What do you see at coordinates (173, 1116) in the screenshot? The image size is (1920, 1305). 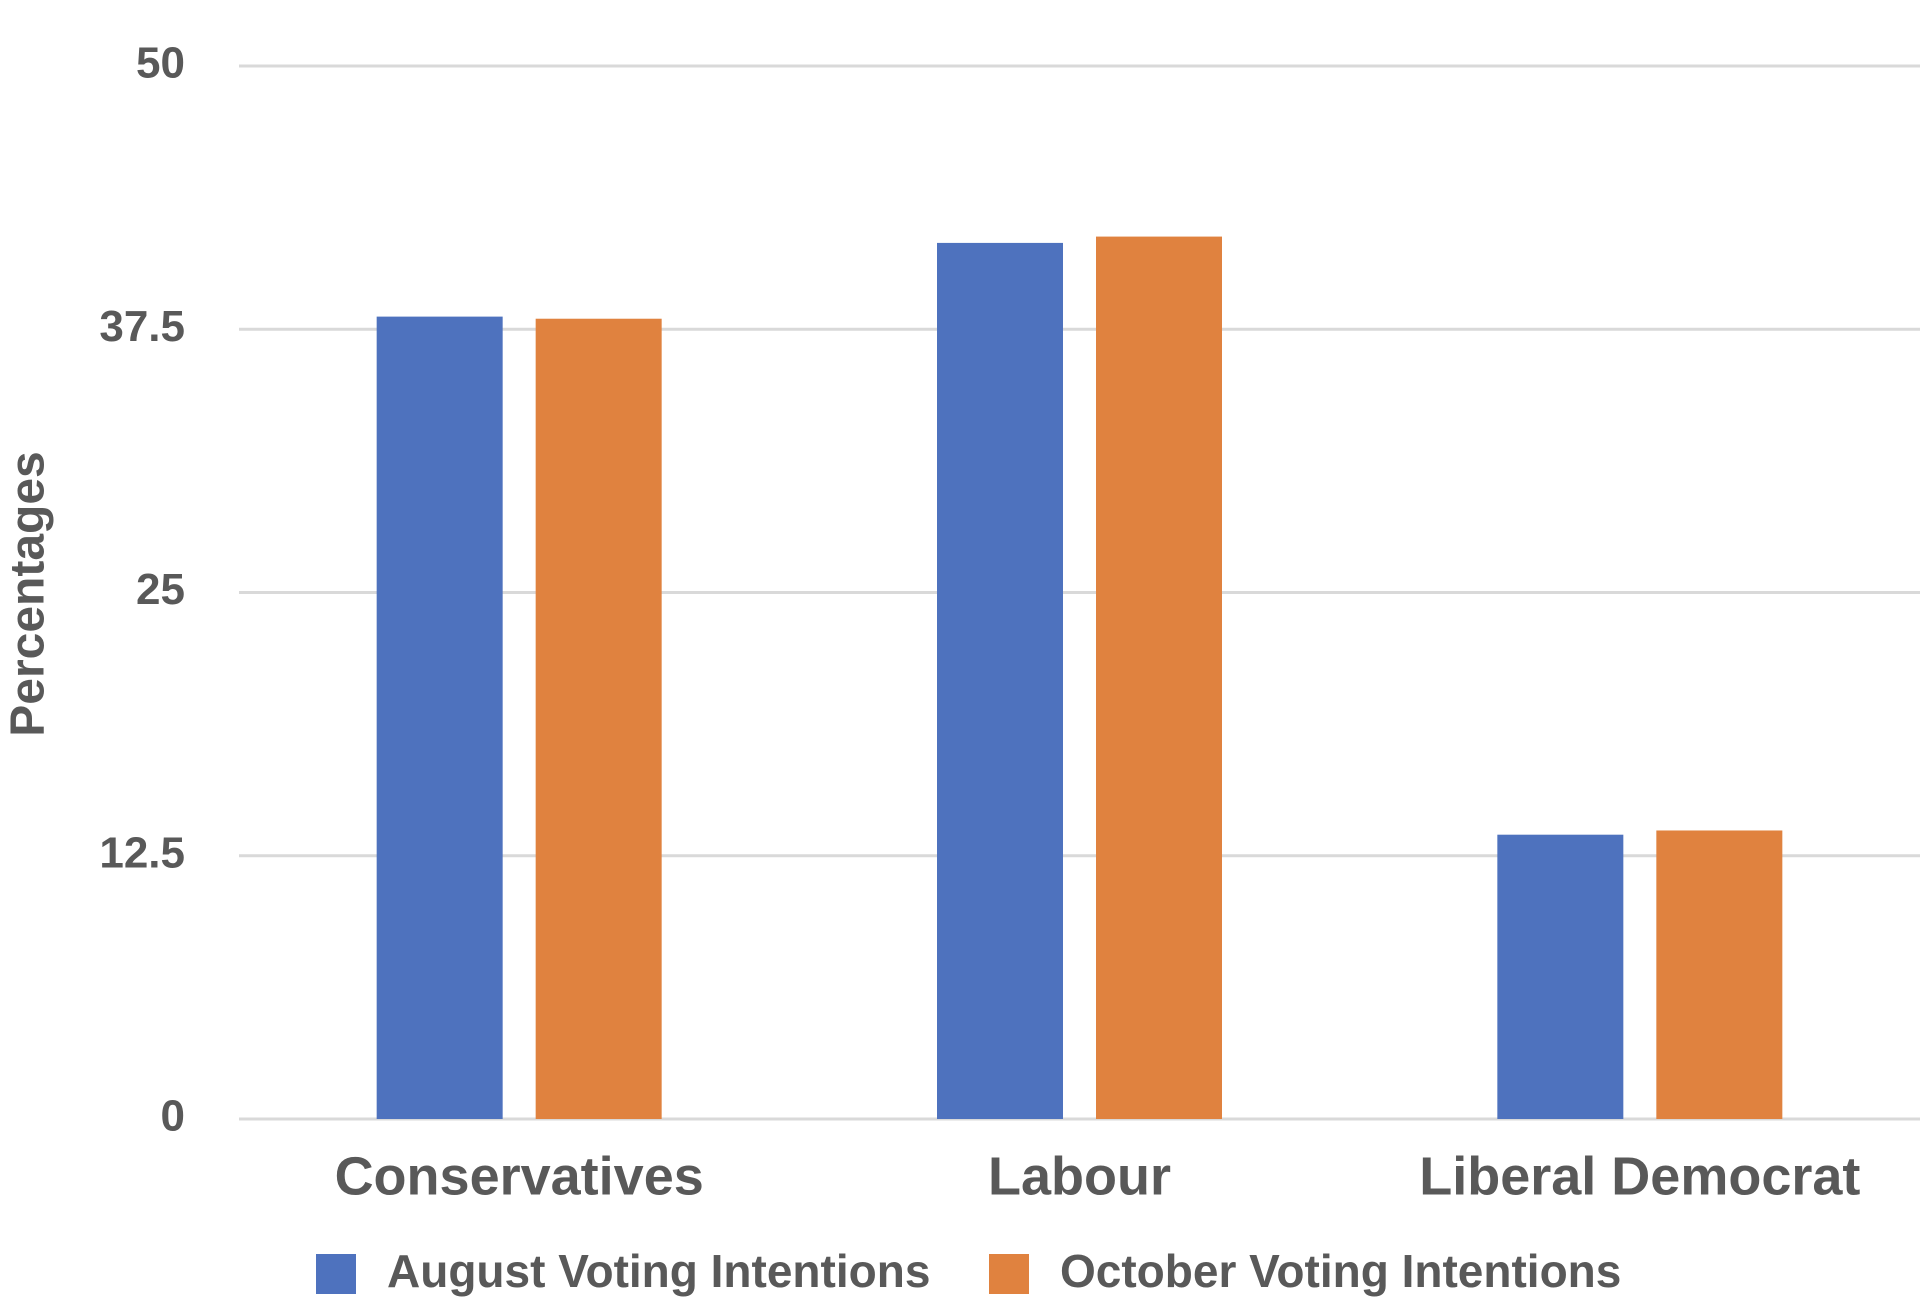 I see `y-tick-label: 0` at bounding box center [173, 1116].